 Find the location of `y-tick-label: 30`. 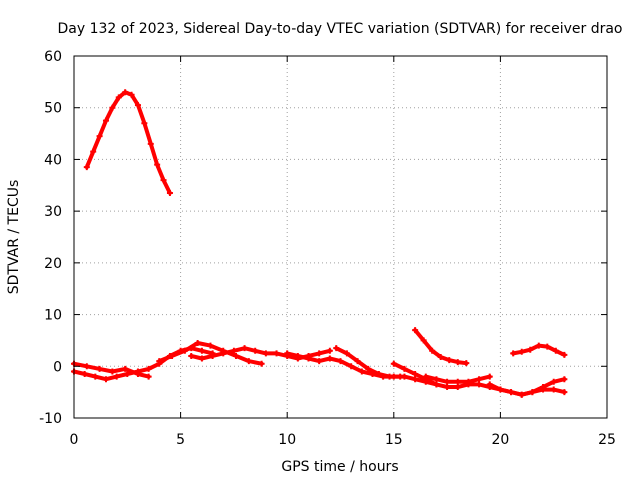

y-tick-label: 30 is located at coordinates (53, 212).